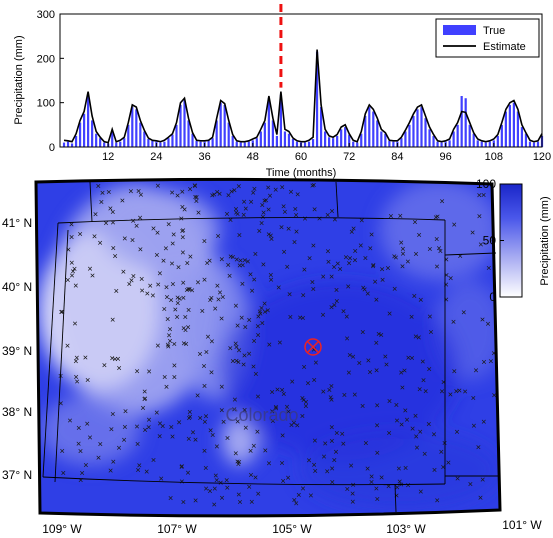 Image resolution: width=553 pixels, height=538 pixels. Describe the element at coordinates (253, 157) in the screenshot. I see `x-tick-label: 48` at that location.